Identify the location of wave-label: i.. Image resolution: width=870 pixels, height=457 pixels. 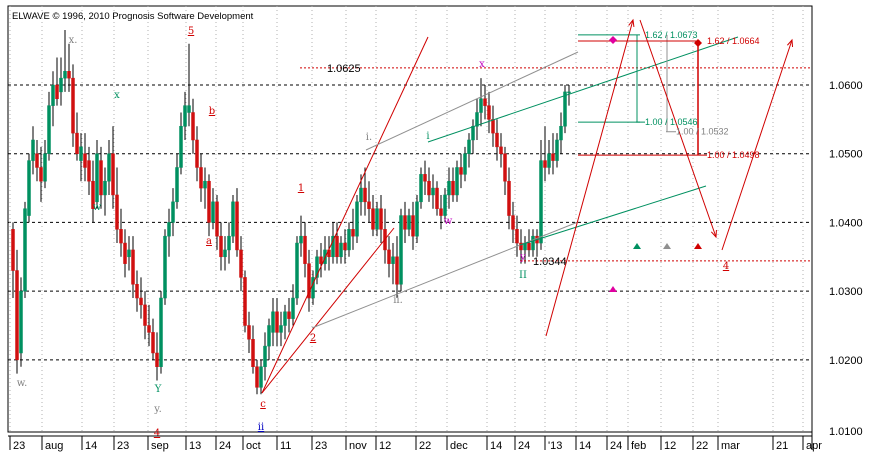
(369, 137).